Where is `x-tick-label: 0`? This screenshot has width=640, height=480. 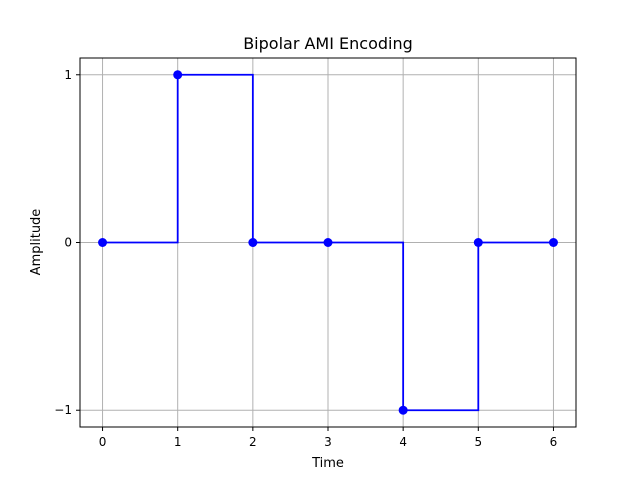 x-tick-label: 0 is located at coordinates (103, 442).